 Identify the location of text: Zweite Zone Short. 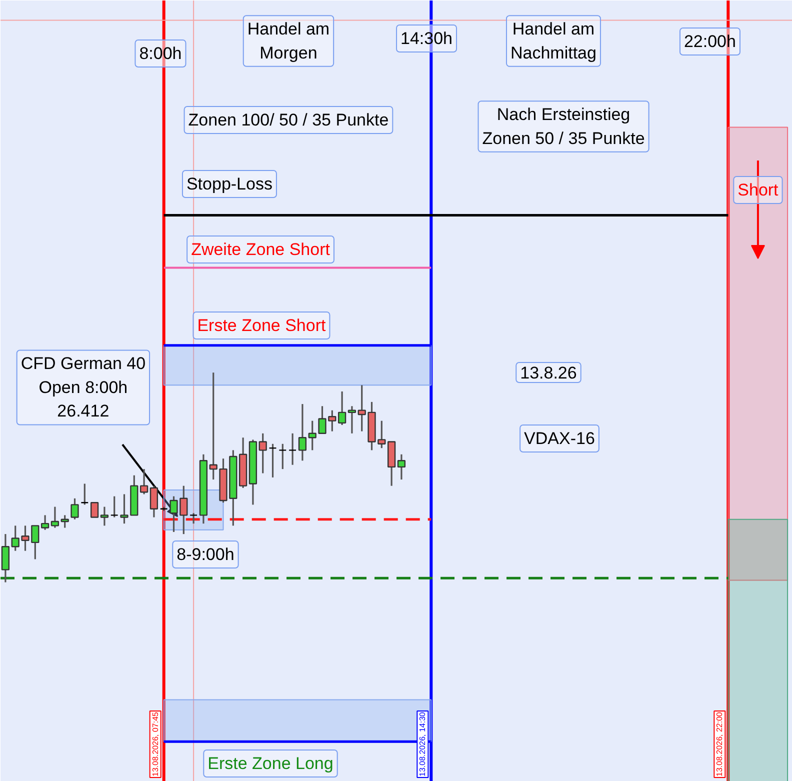
(260, 249).